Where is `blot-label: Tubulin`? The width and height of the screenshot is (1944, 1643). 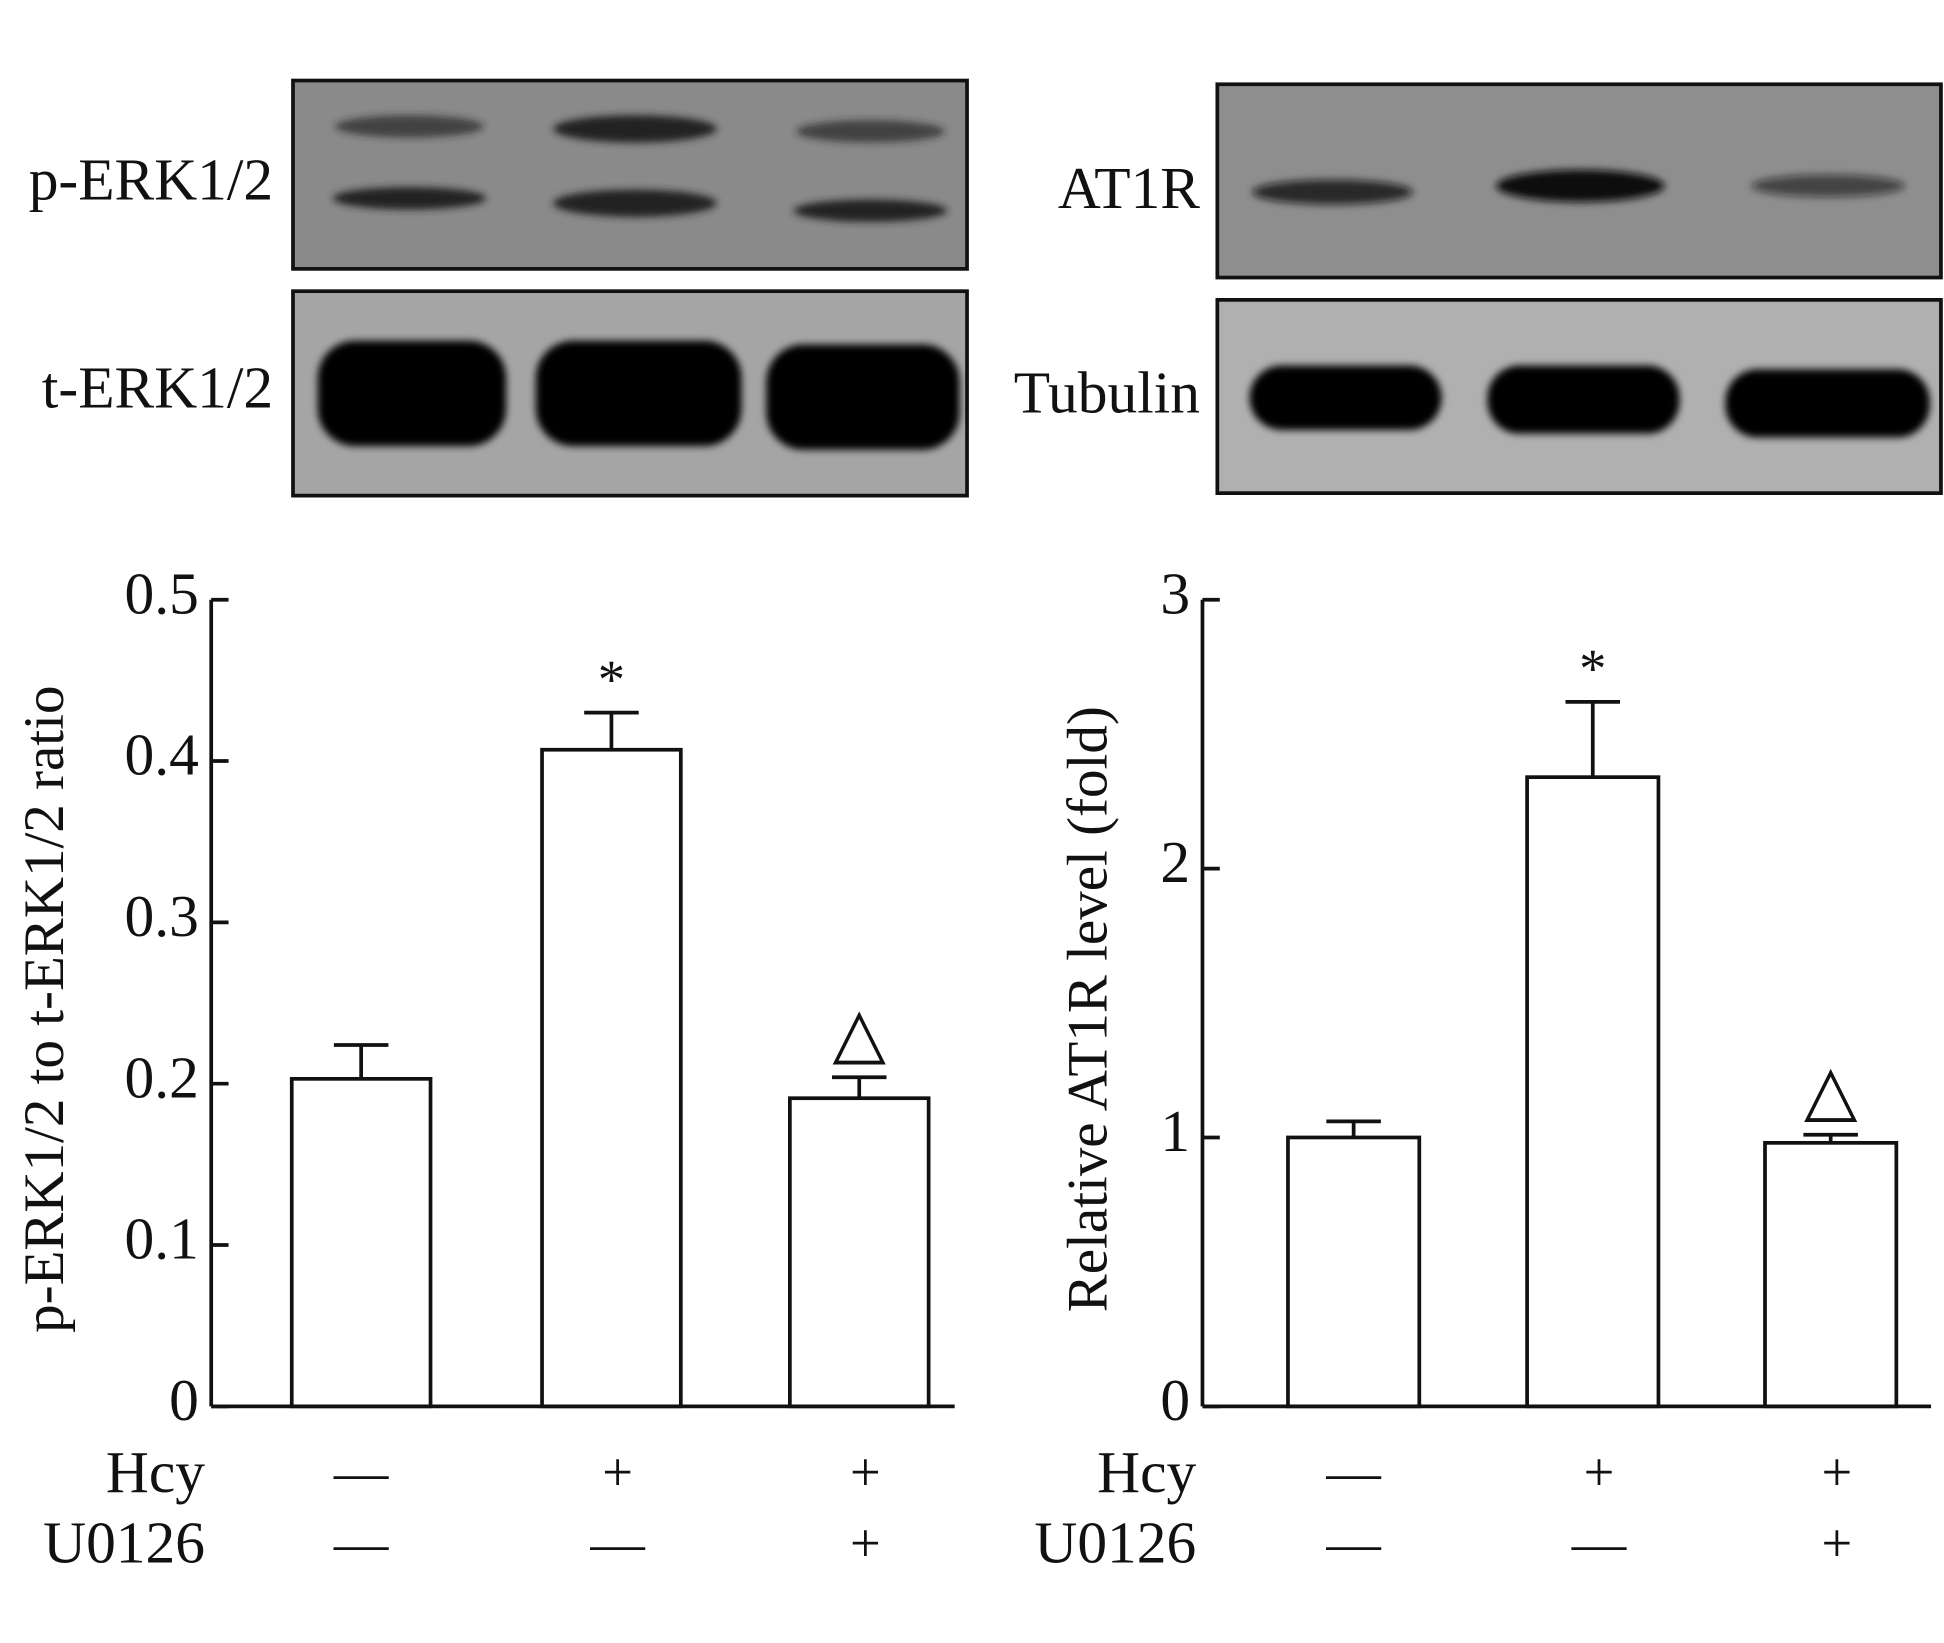
blot-label: Tubulin is located at coordinates (1107, 393).